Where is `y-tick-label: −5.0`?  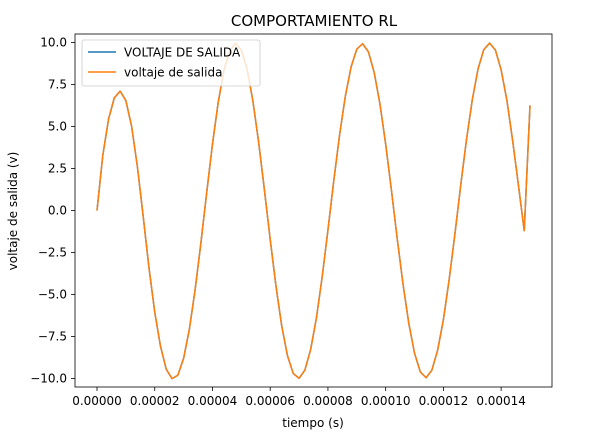
y-tick-label: −5.0 is located at coordinates (52, 295).